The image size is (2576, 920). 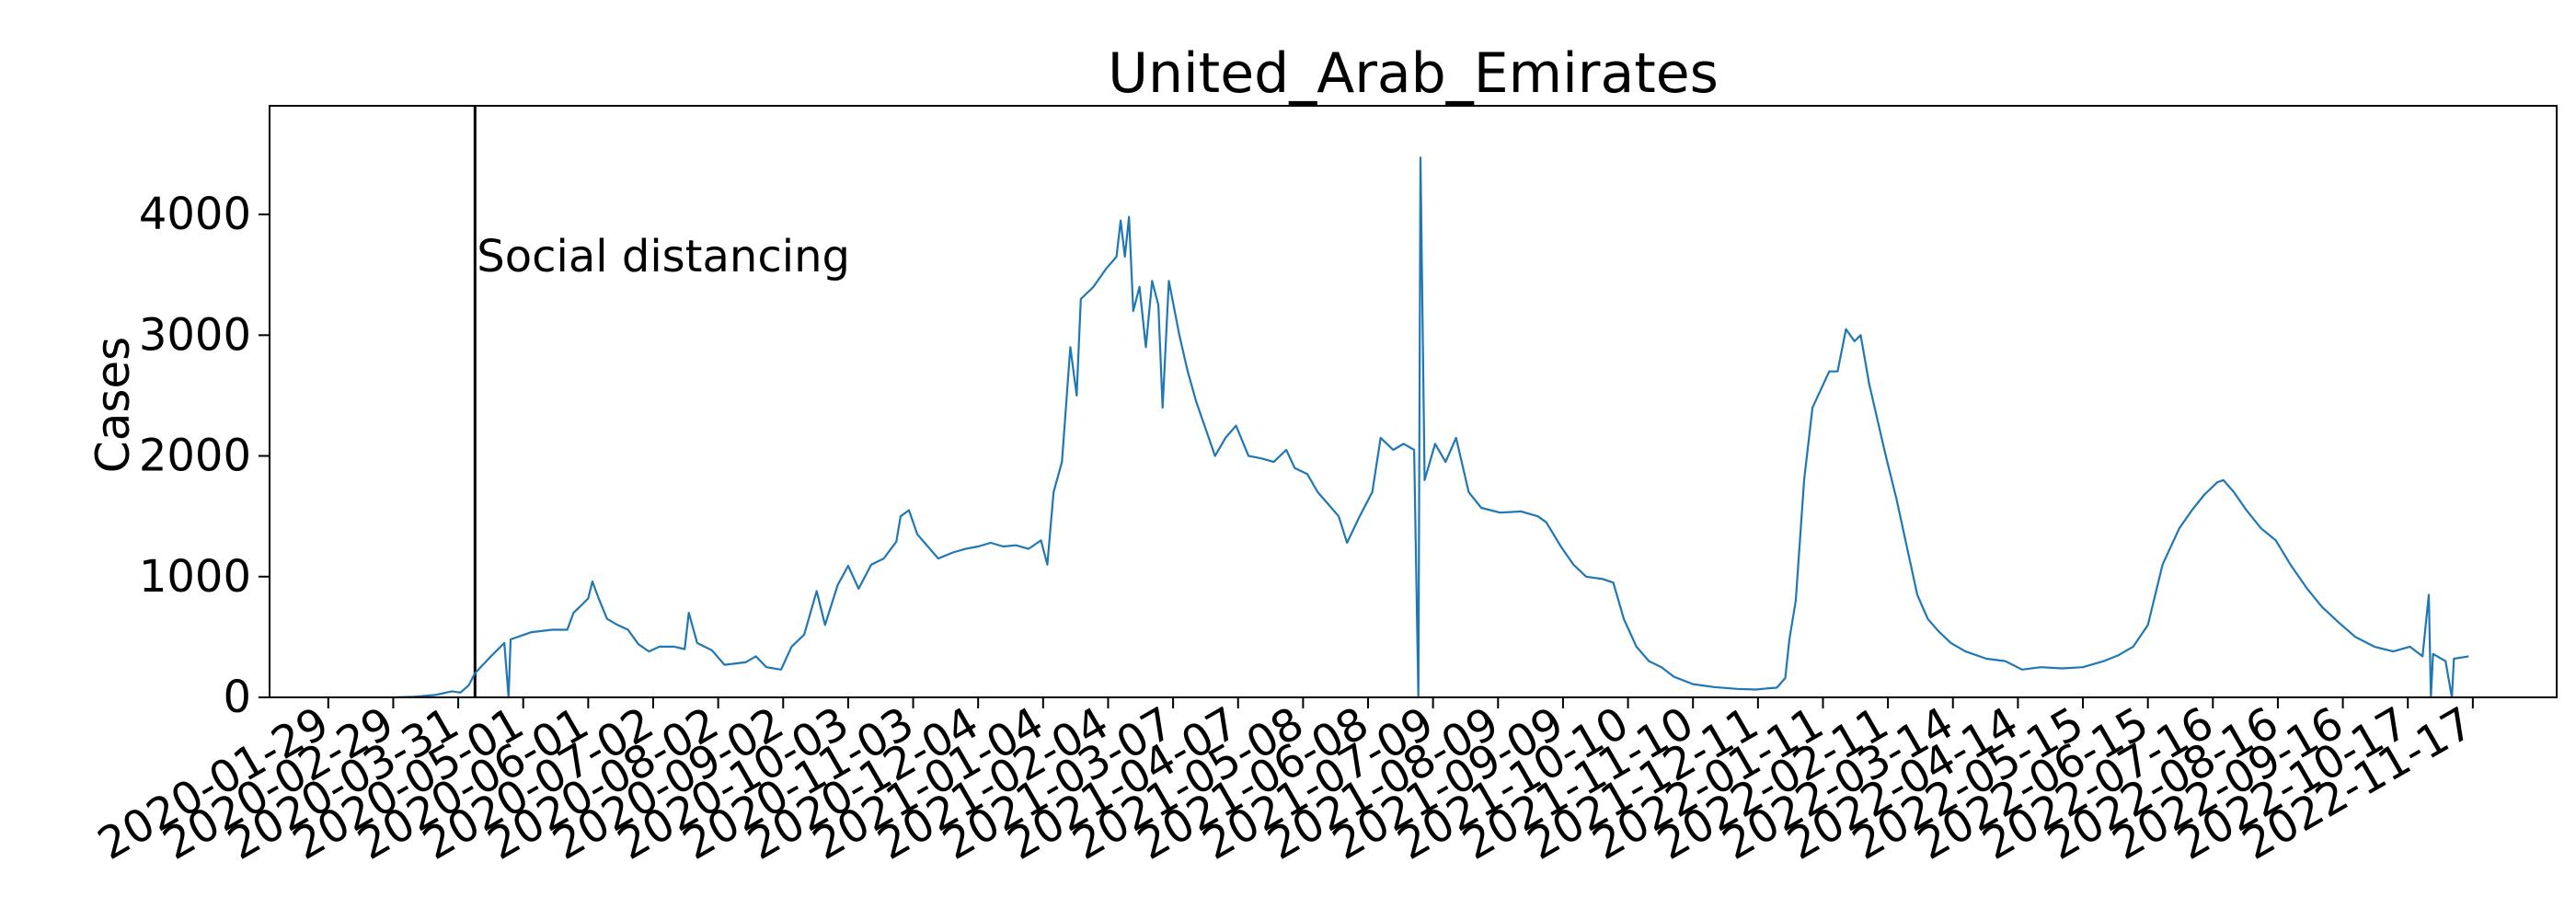 I want to click on y-axis-label: Cases, so click(x=113, y=405).